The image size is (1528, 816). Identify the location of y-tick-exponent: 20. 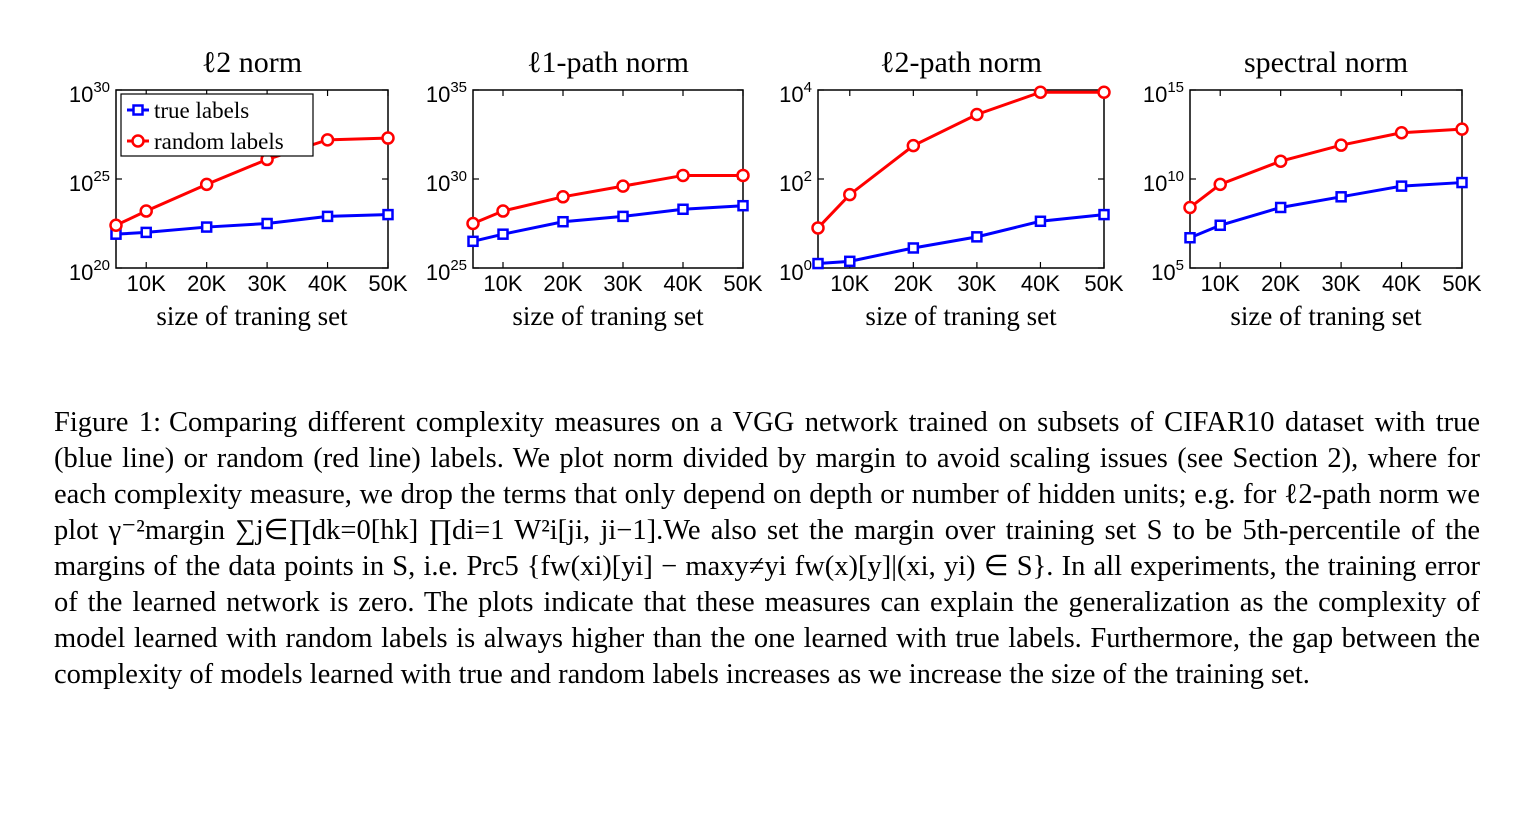
(101, 265).